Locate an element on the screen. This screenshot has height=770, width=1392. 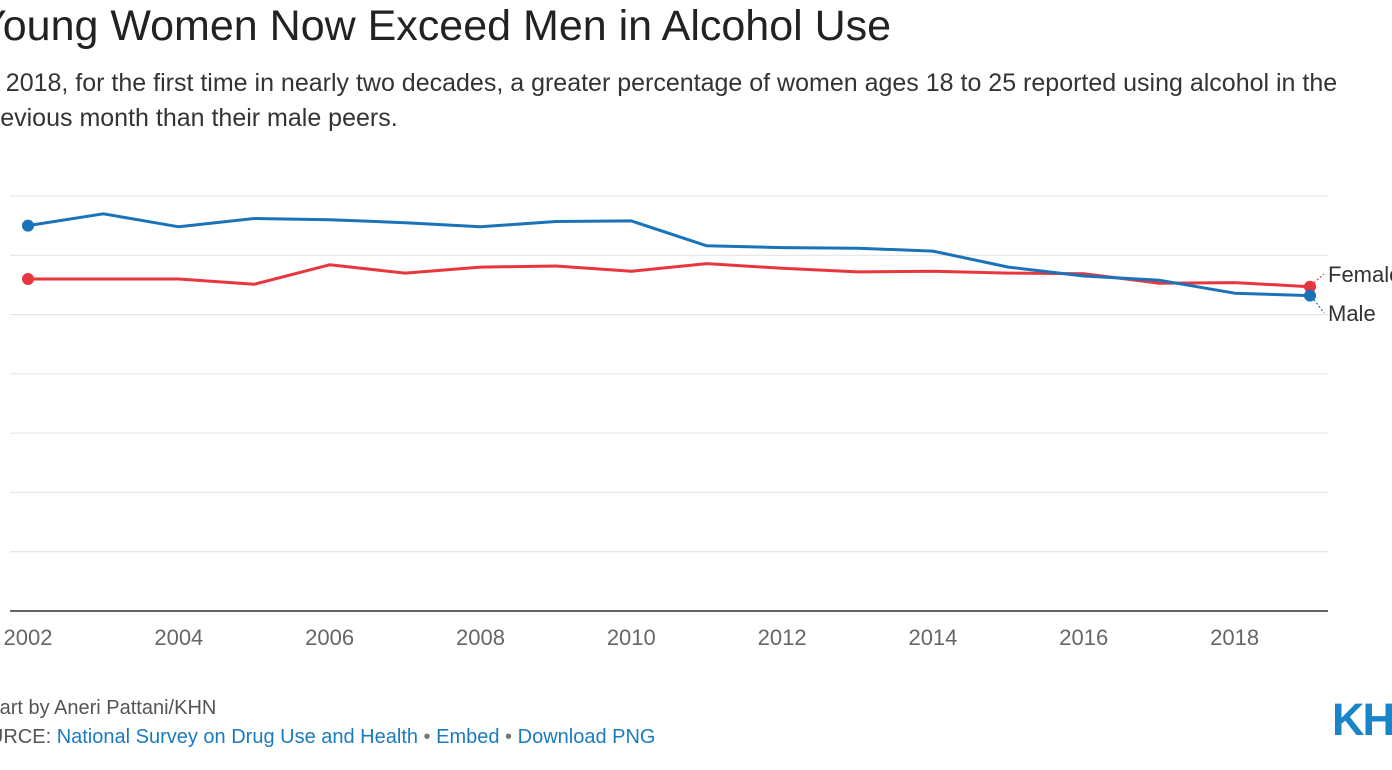
embed-link: Embed is located at coordinates (468, 737).